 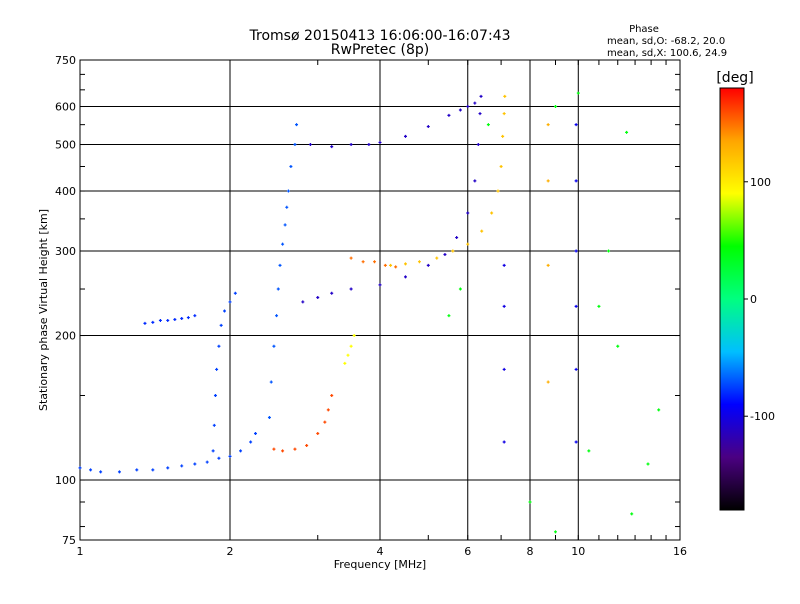 I want to click on x-tick-label: 16, so click(x=680, y=551).